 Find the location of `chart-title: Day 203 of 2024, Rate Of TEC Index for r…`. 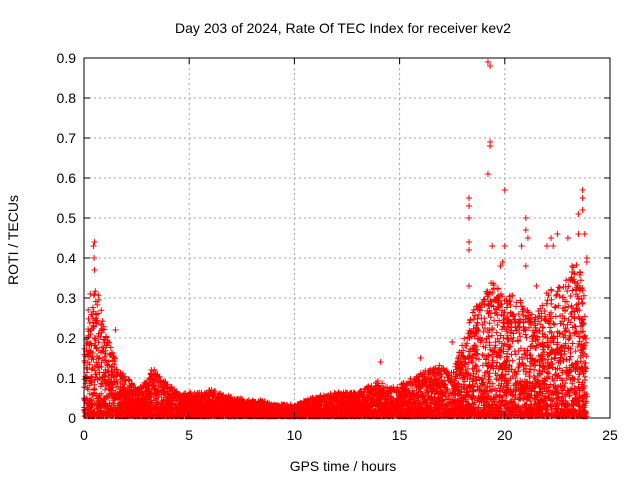

chart-title: Day 203 of 2024, Rate Of TEC Index for r… is located at coordinates (343, 28).